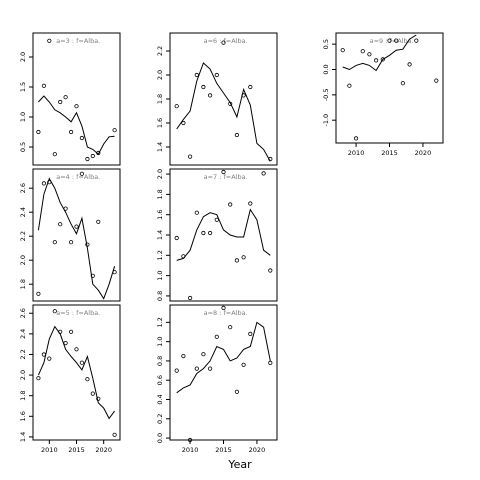 This screenshot has height=480, width=480. I want to click on x-tick-label: 2010, so click(190, 450).